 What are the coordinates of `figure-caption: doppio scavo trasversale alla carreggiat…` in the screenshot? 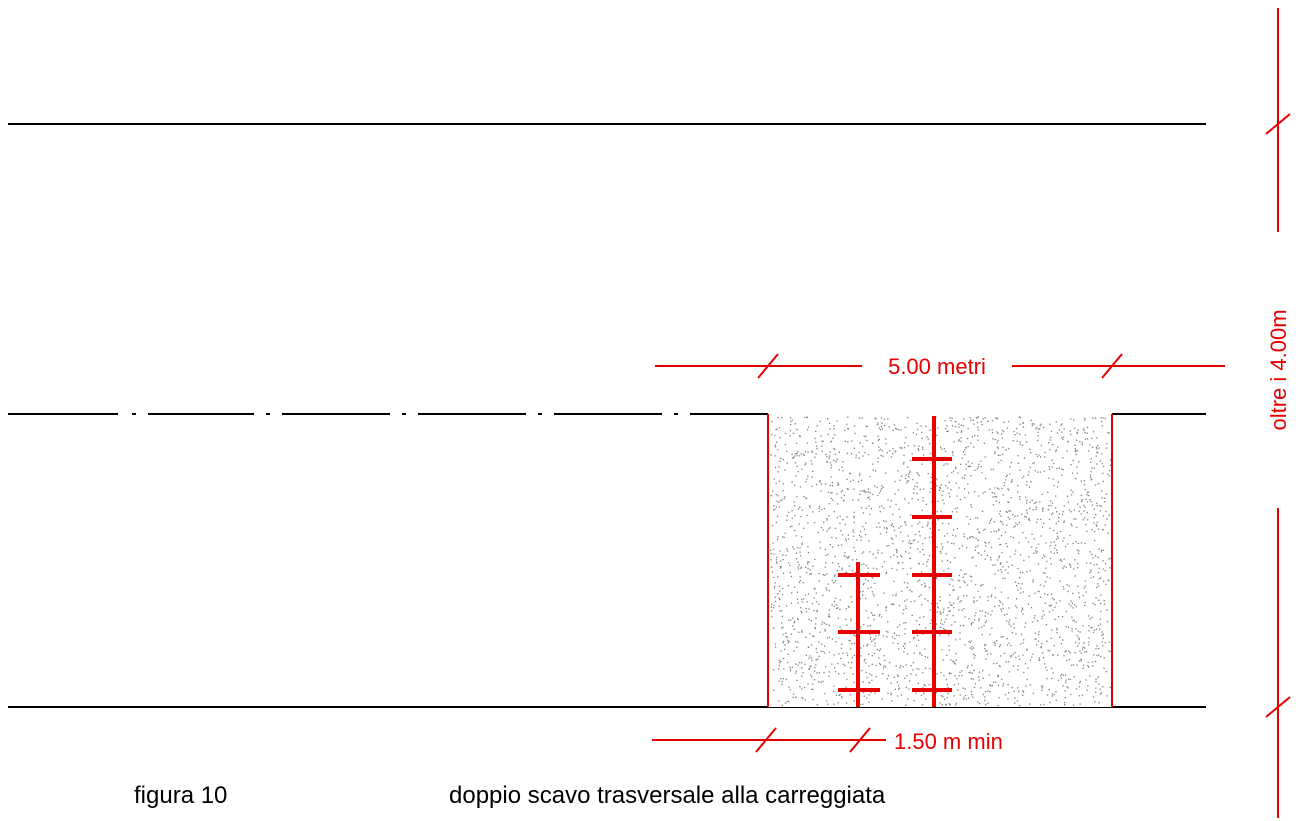 It's located at (667, 795).